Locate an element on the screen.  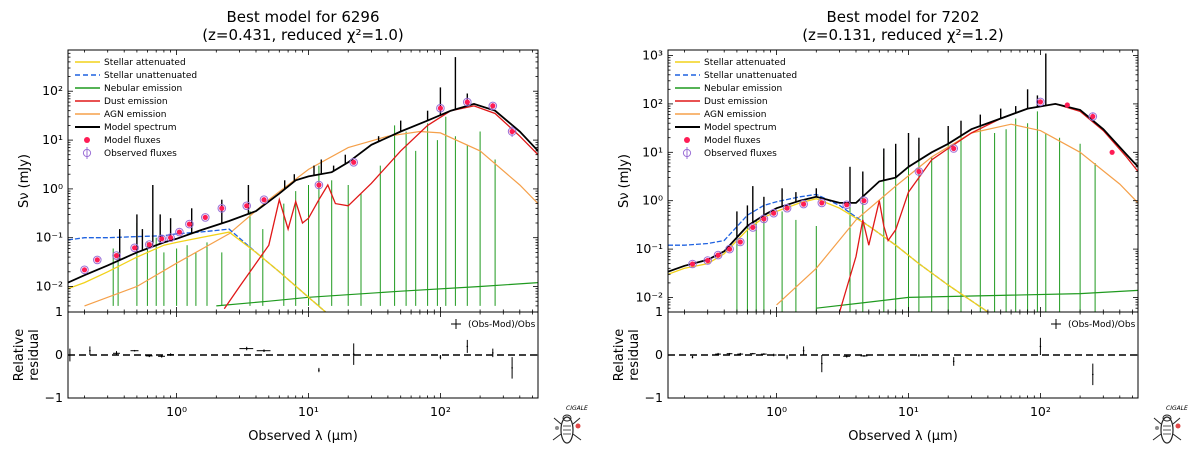
cigale-logo-text-1: CIGALE is located at coordinates (577, 408).